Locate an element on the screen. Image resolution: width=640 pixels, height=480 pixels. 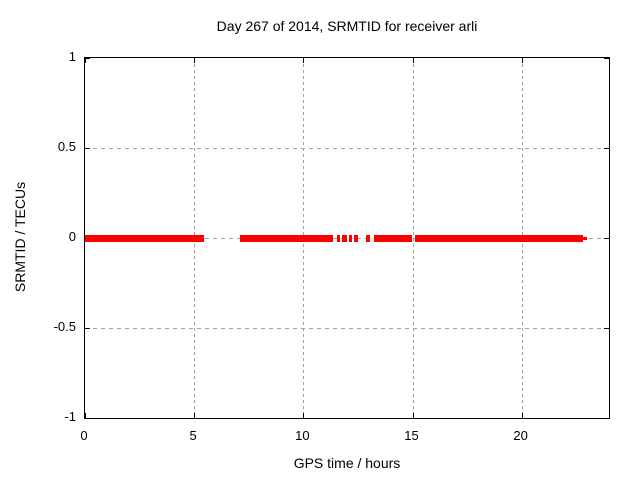
y-tick-left--1 is located at coordinates (87, 418).